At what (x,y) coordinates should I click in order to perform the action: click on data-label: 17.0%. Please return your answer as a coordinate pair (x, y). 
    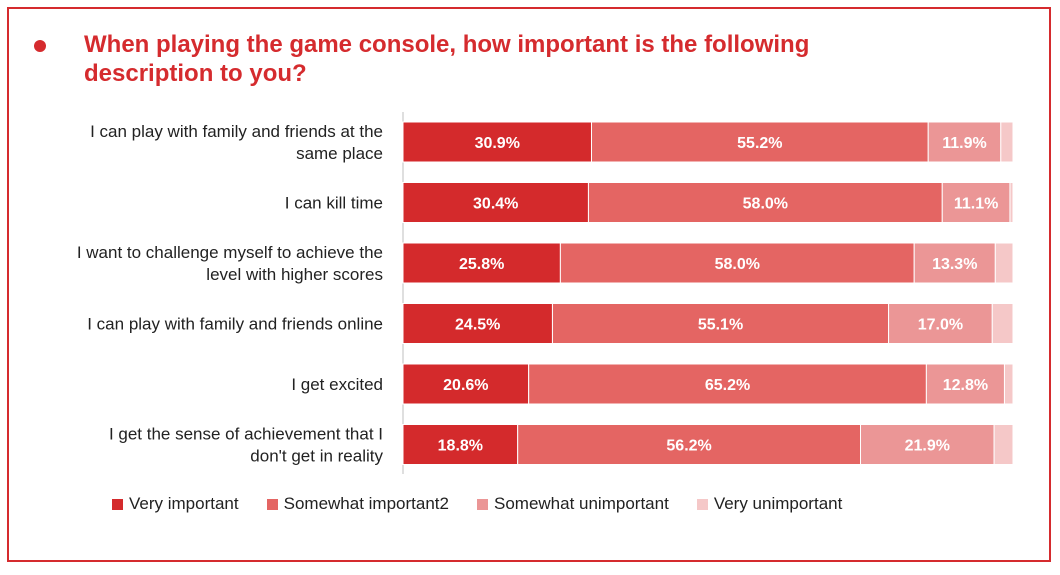
    Looking at the image, I should click on (940, 325).